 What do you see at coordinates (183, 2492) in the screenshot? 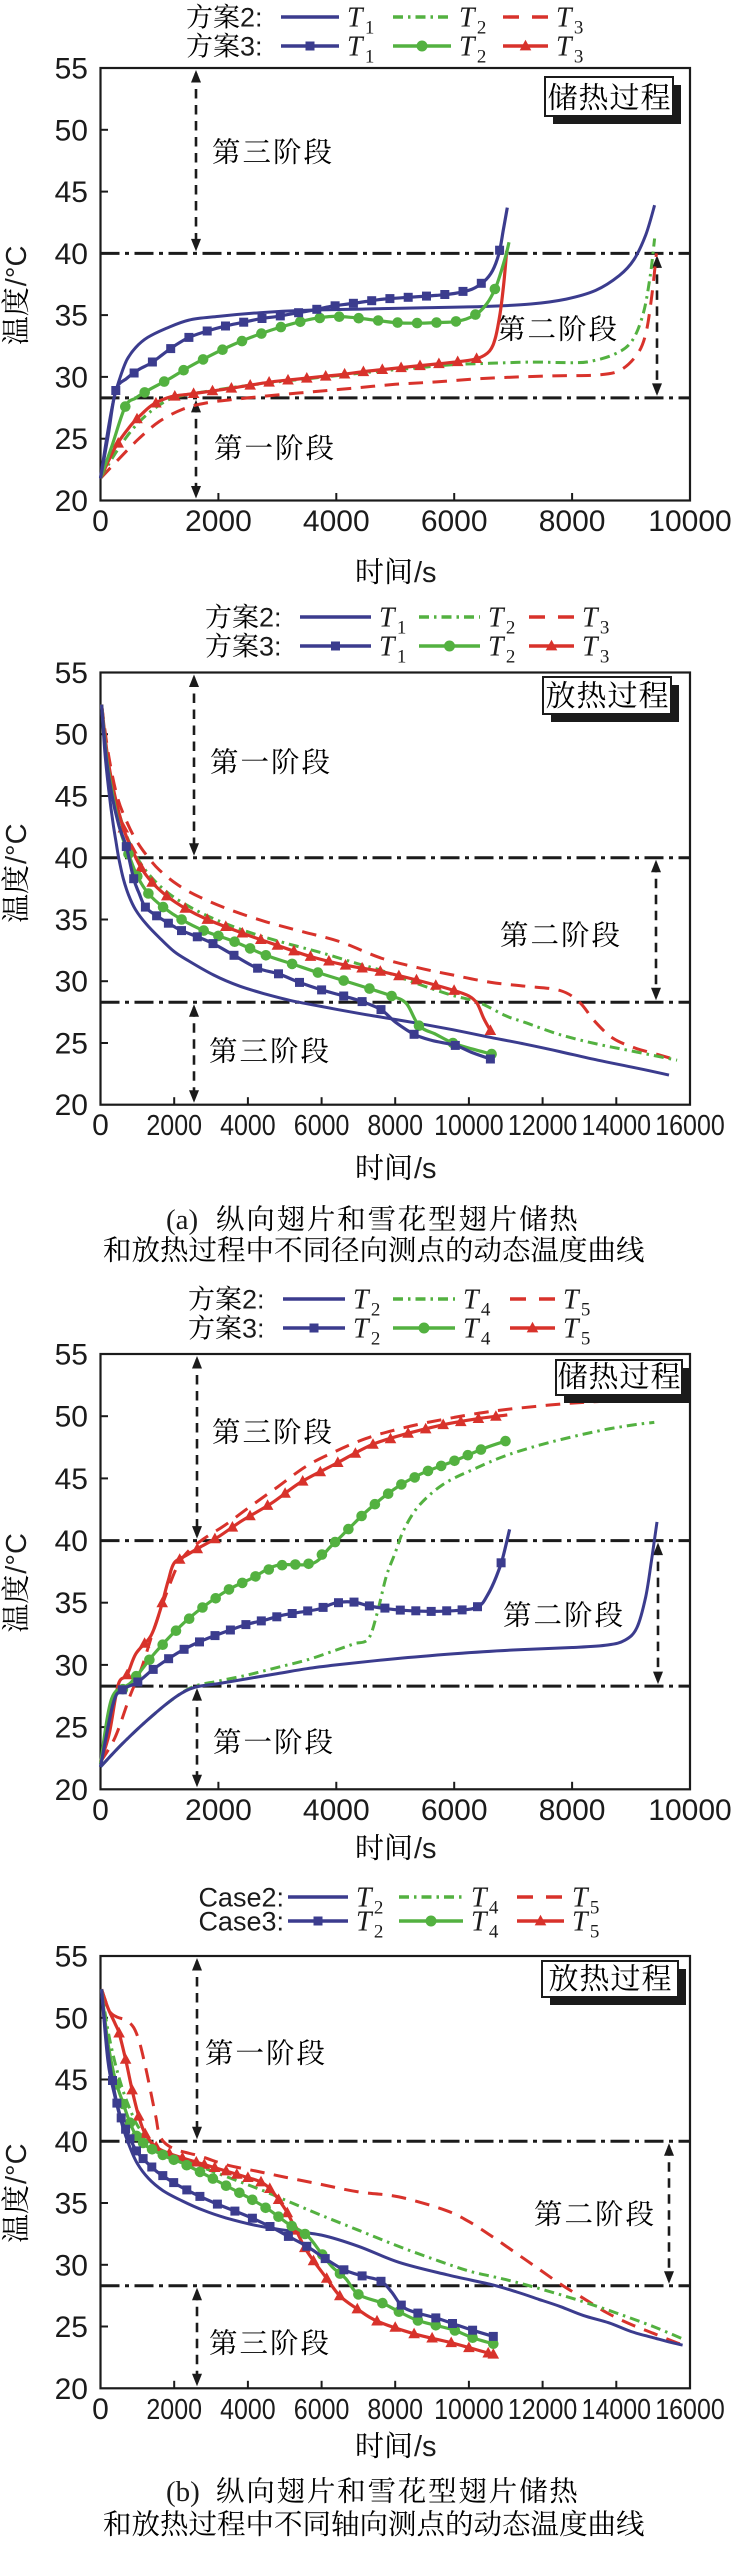
I see `svg-text: (b)` at bounding box center [183, 2492].